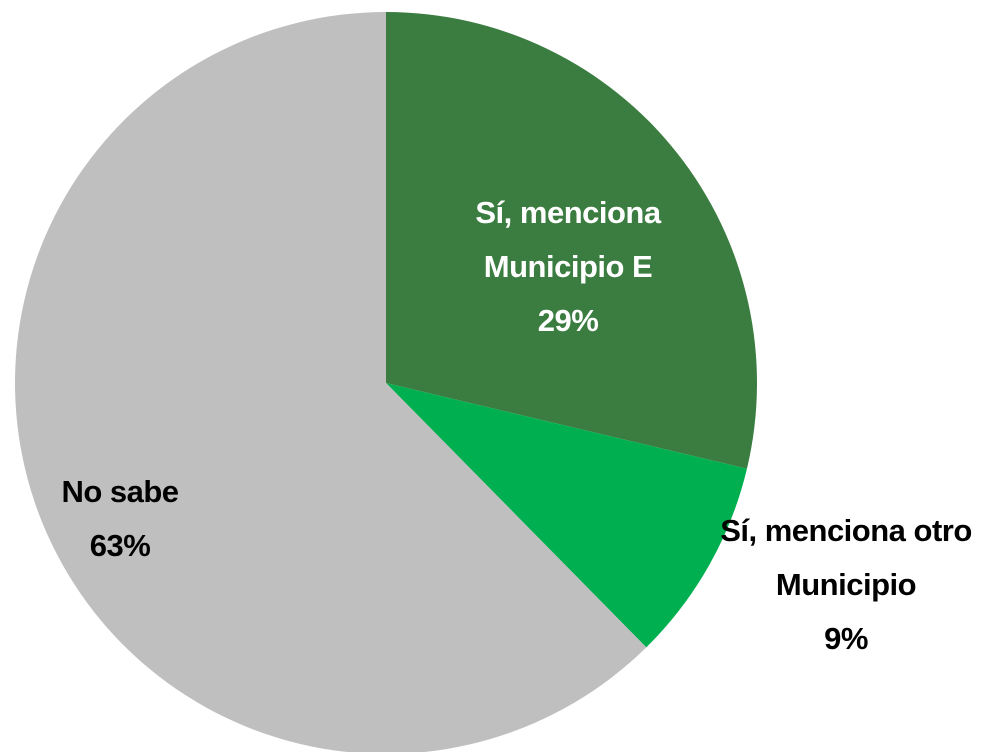 Image resolution: width=985 pixels, height=752 pixels. What do you see at coordinates (566, 515) in the screenshot?
I see `pie-slice` at bounding box center [566, 515].